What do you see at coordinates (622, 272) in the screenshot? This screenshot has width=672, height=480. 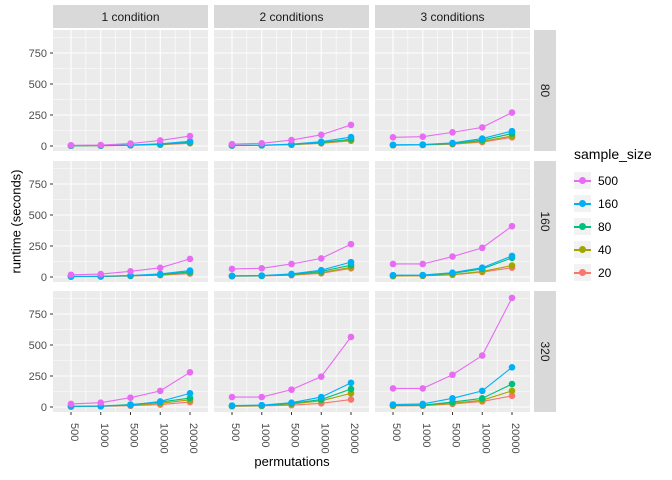 I see `legend-entry: 20` at bounding box center [622, 272].